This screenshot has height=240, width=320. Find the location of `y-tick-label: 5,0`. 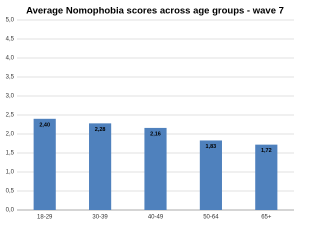

y-tick-label: 5,0 is located at coordinates (10, 21).